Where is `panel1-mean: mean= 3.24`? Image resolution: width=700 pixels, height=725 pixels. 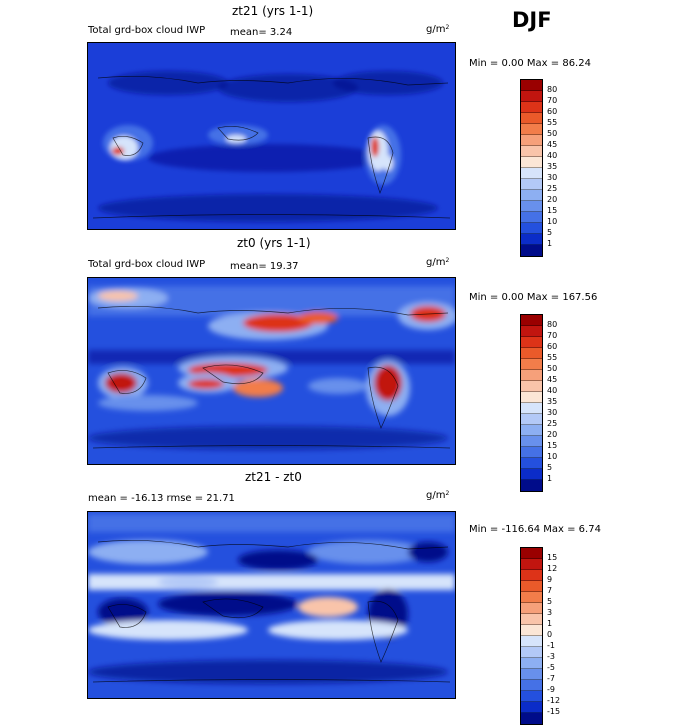
panel1-mean: mean= 3.24 is located at coordinates (261, 32).